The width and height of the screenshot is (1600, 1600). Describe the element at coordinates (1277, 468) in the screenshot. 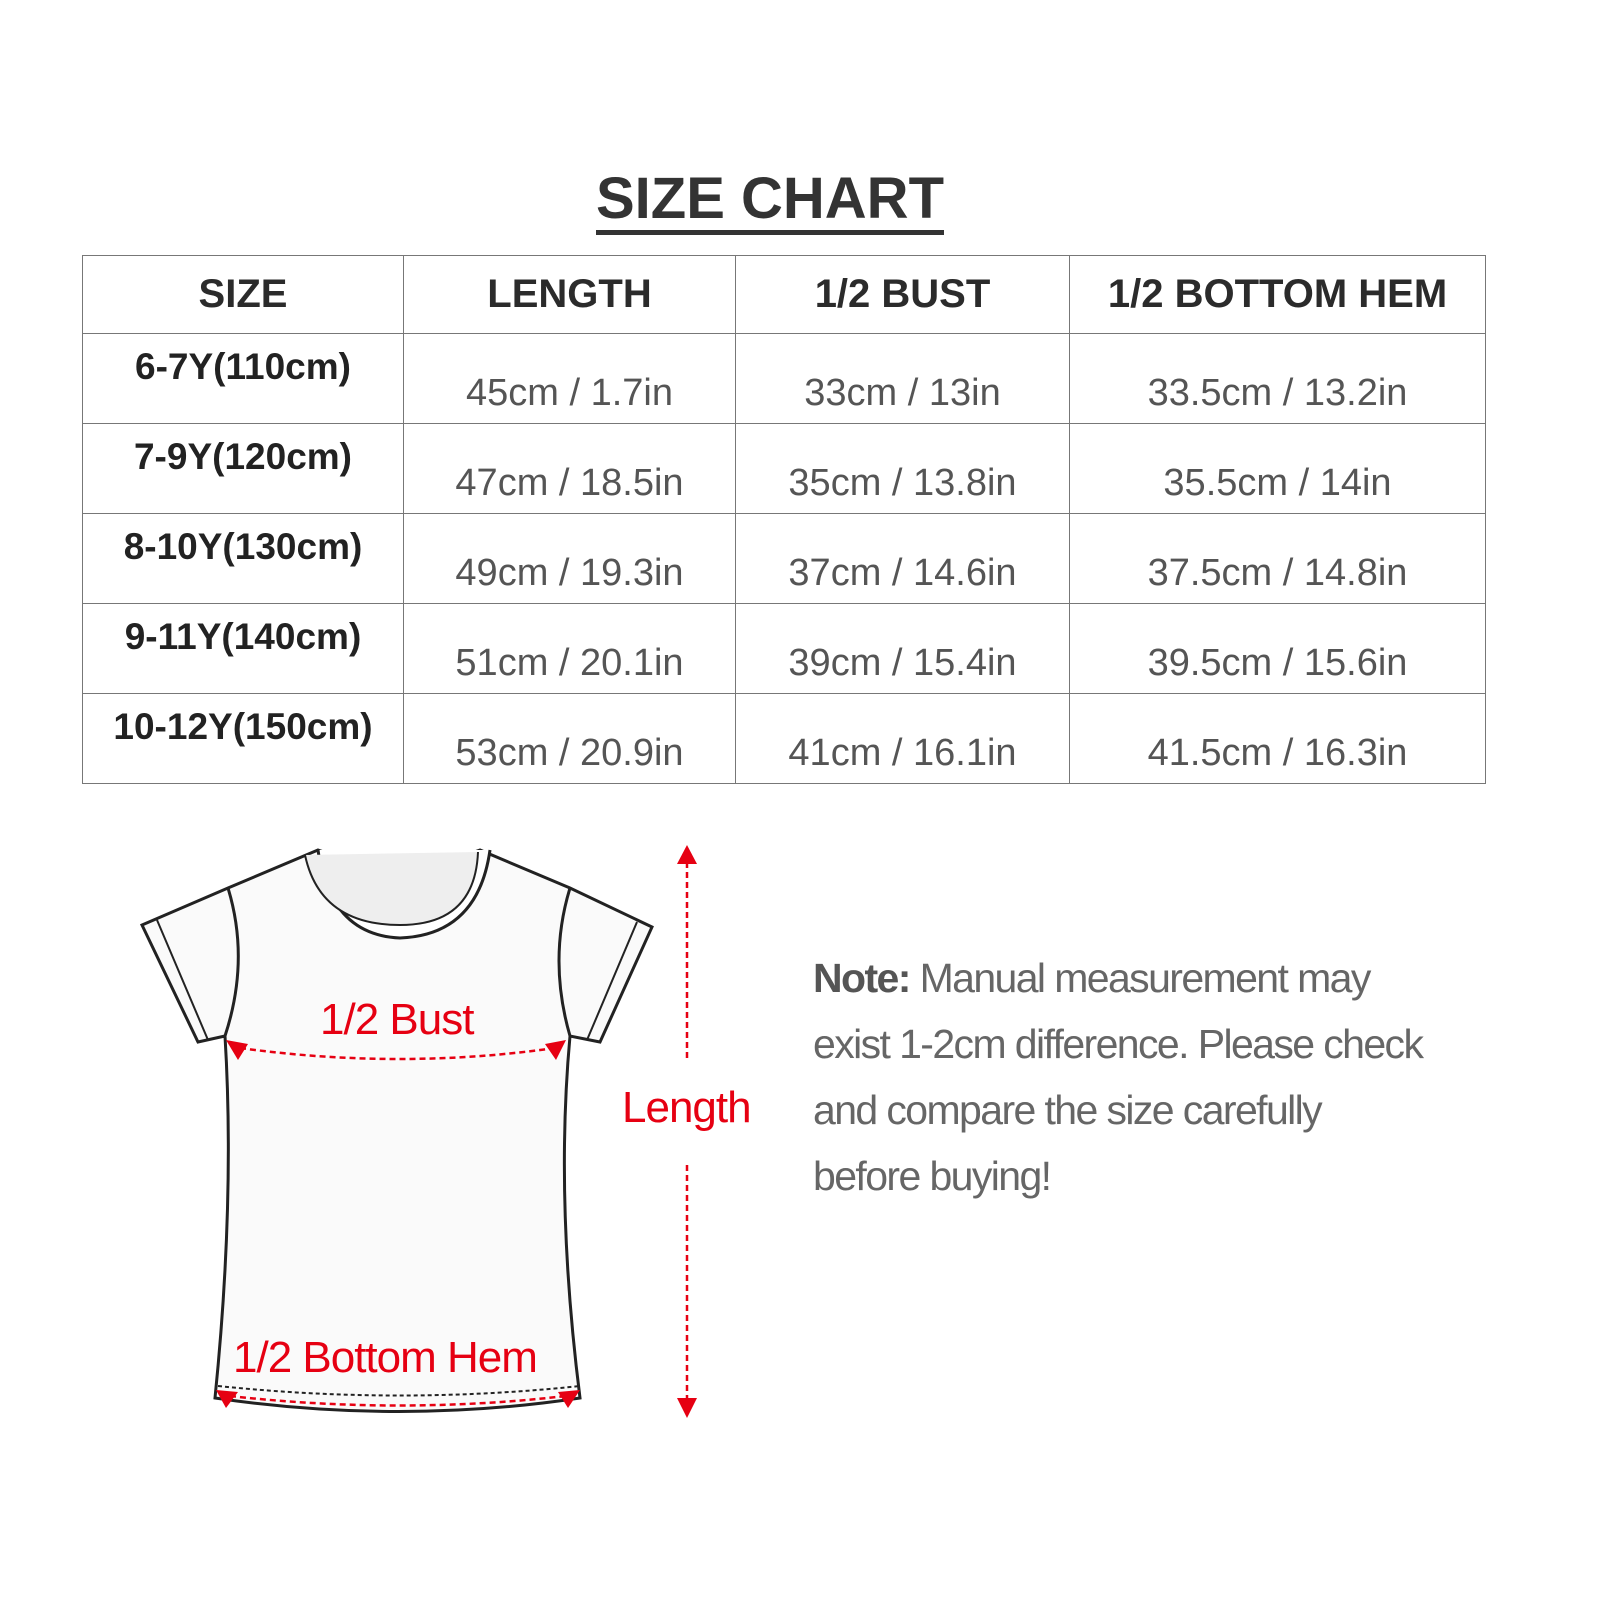

I see `value-cell: 35.5cm / 14in` at that location.